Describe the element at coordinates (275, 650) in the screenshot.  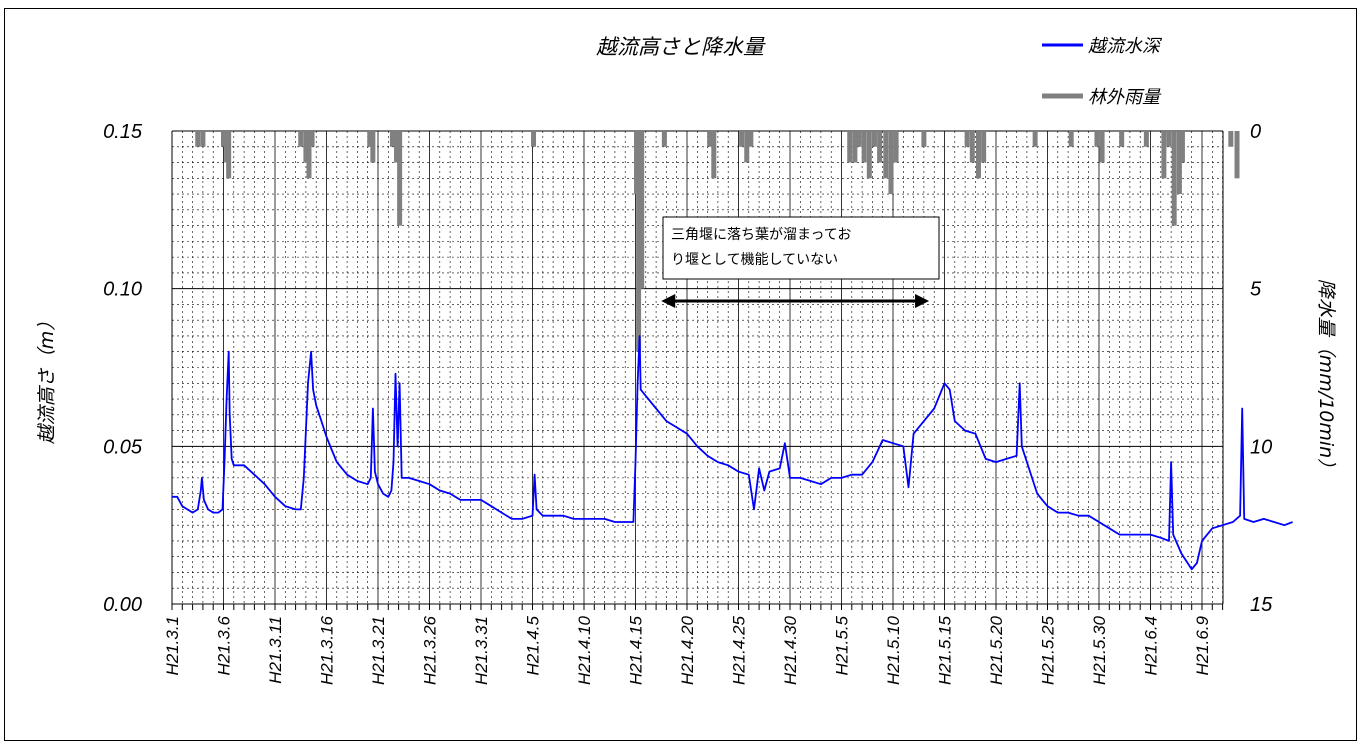
I see `x-tick-label: H21.3.11` at that location.